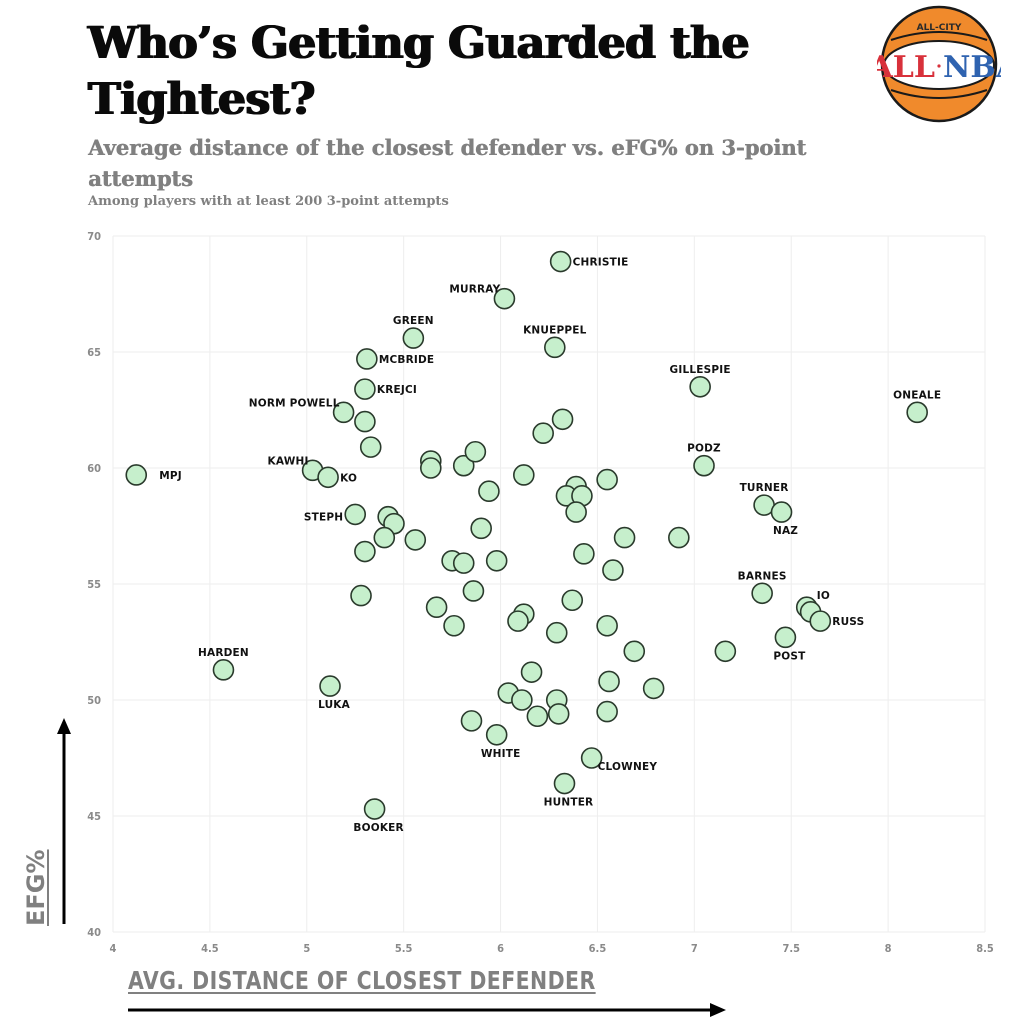 The height and width of the screenshot is (1024, 1024). I want to click on x-tick-label: 8, so click(888, 948).